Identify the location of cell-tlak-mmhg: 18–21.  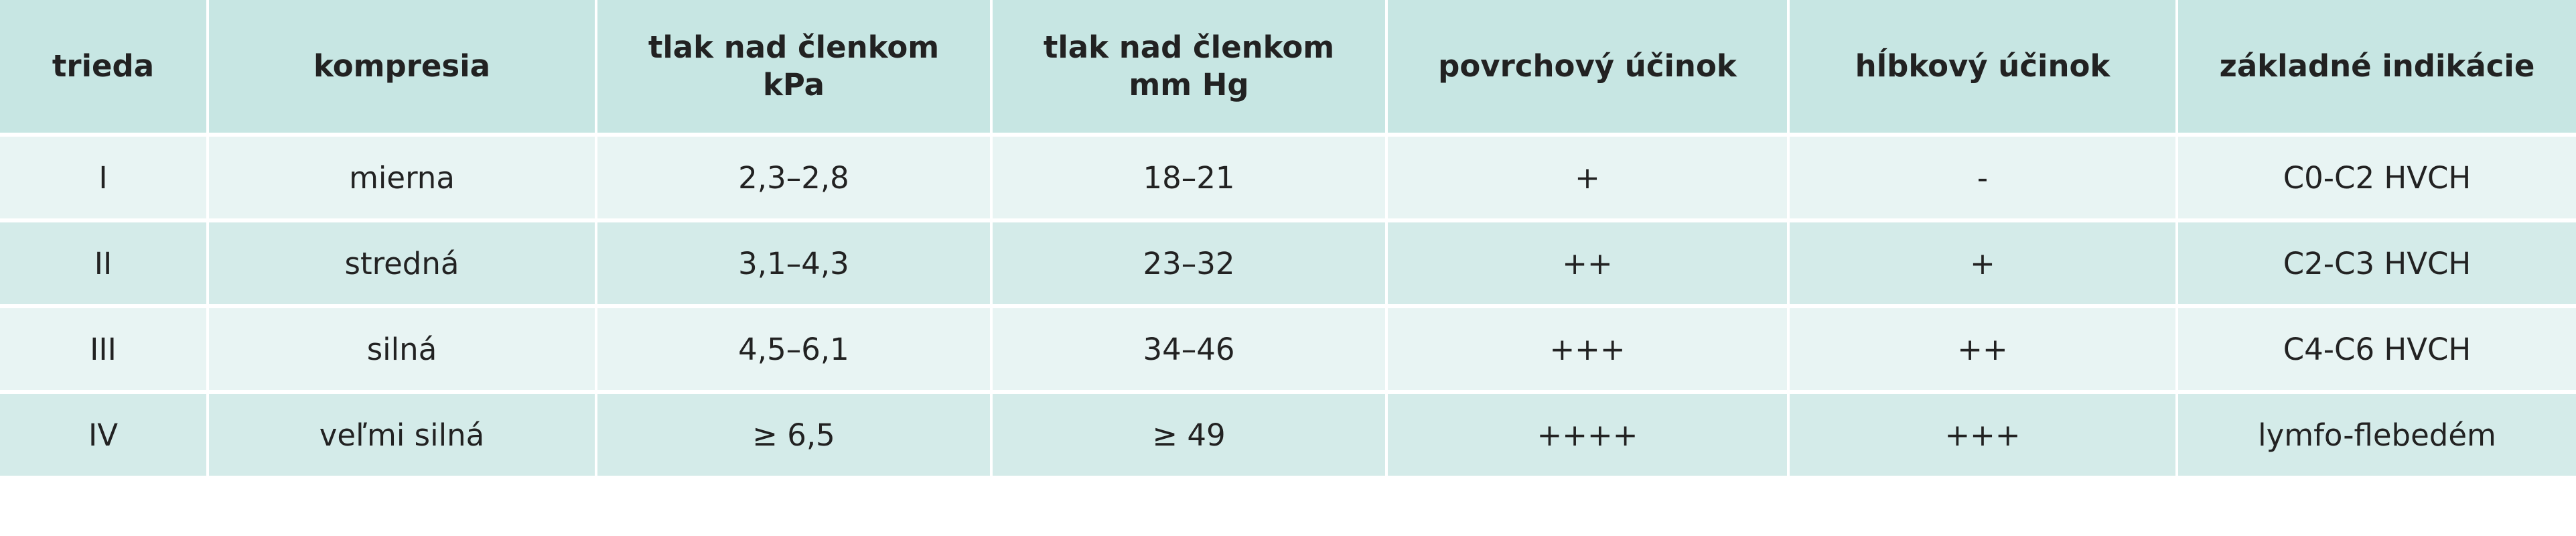
(1189, 177).